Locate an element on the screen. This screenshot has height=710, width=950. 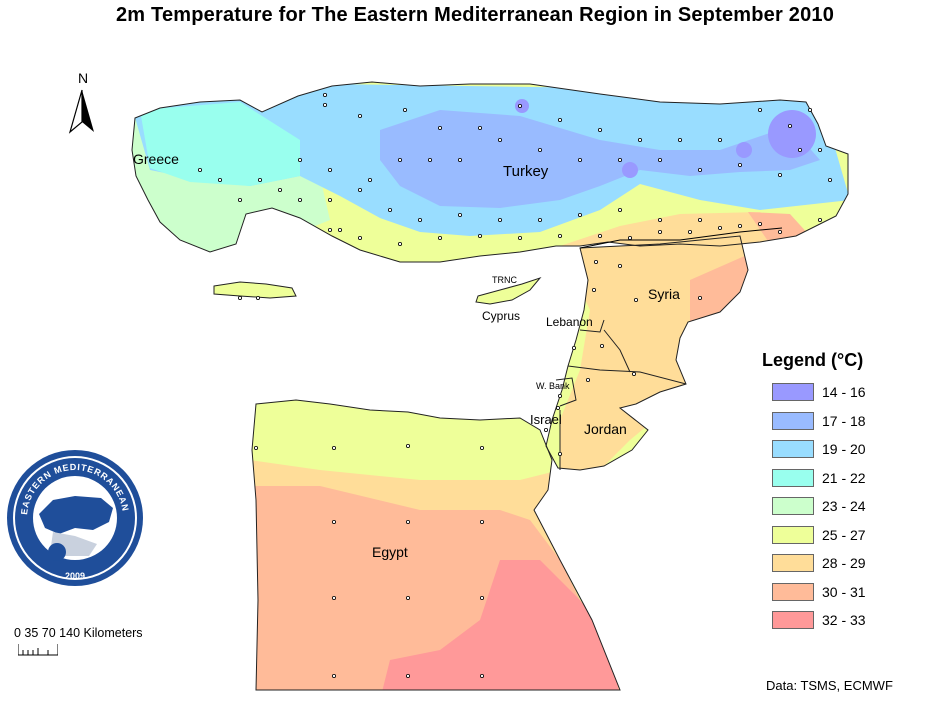
legend-label: 30 - 31 is located at coordinates (844, 591).